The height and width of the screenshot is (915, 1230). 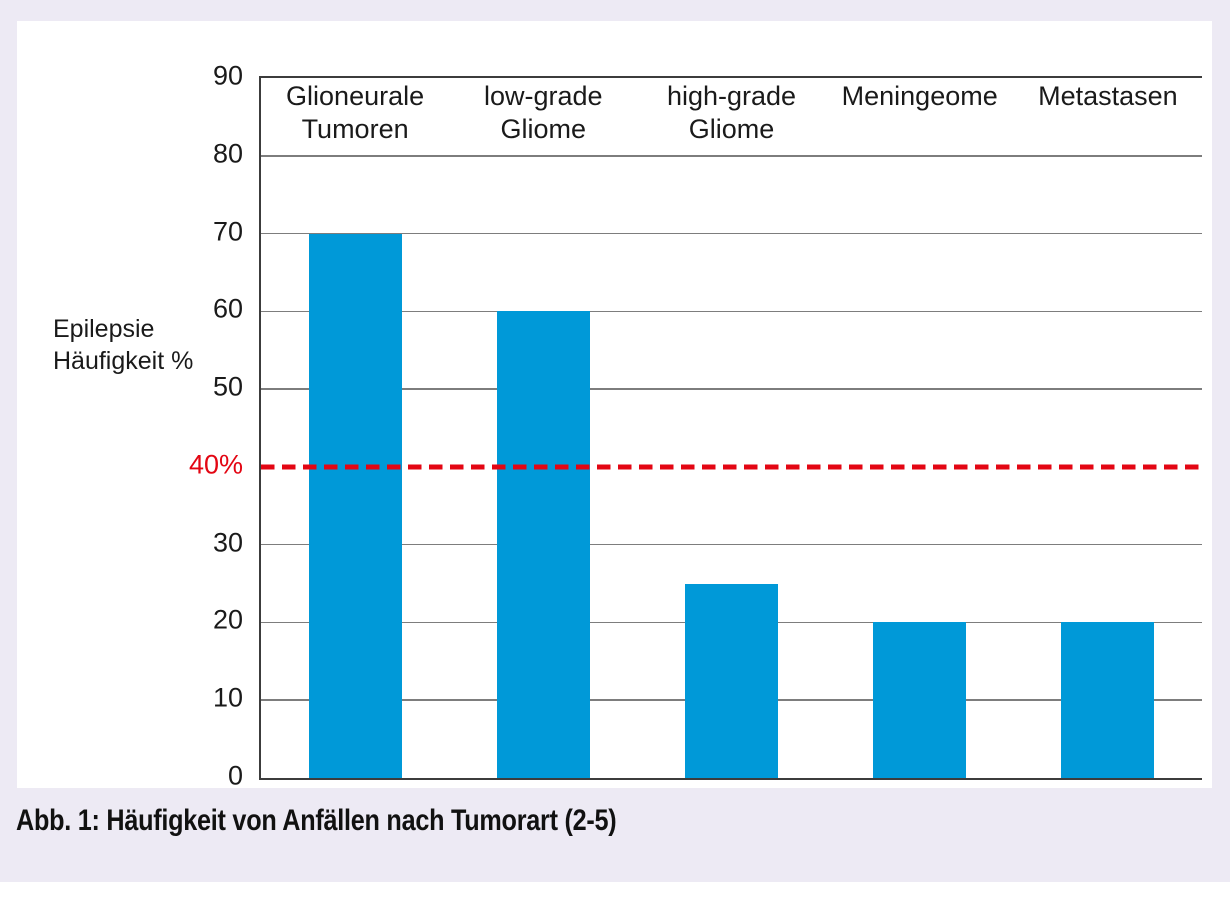 I want to click on category-label-glioneurale-tumoren: Glioneurale Tumoren, so click(x=355, y=112).